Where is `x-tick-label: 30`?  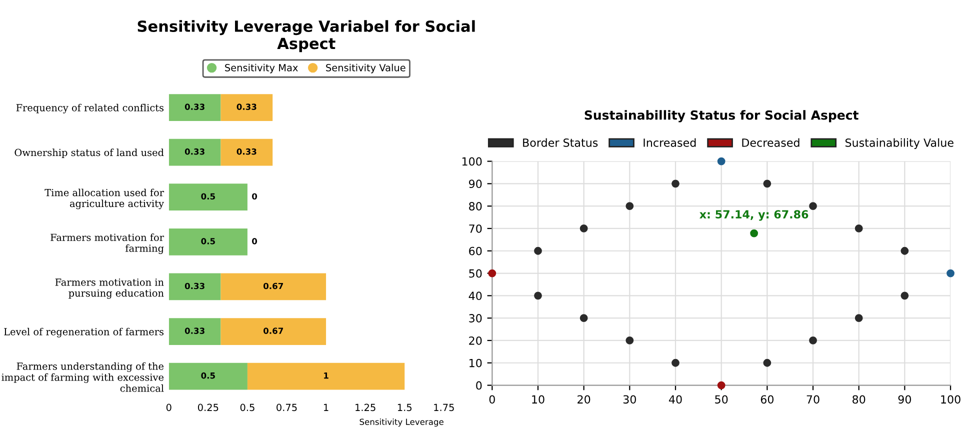 x-tick-label: 30 is located at coordinates (629, 399).